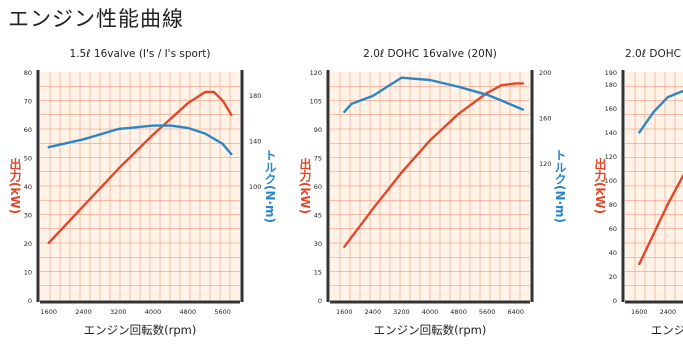 This screenshot has width=683, height=349. What do you see at coordinates (545, 164) in the screenshot?
I see `y-tick-label-right: 120` at bounding box center [545, 164].